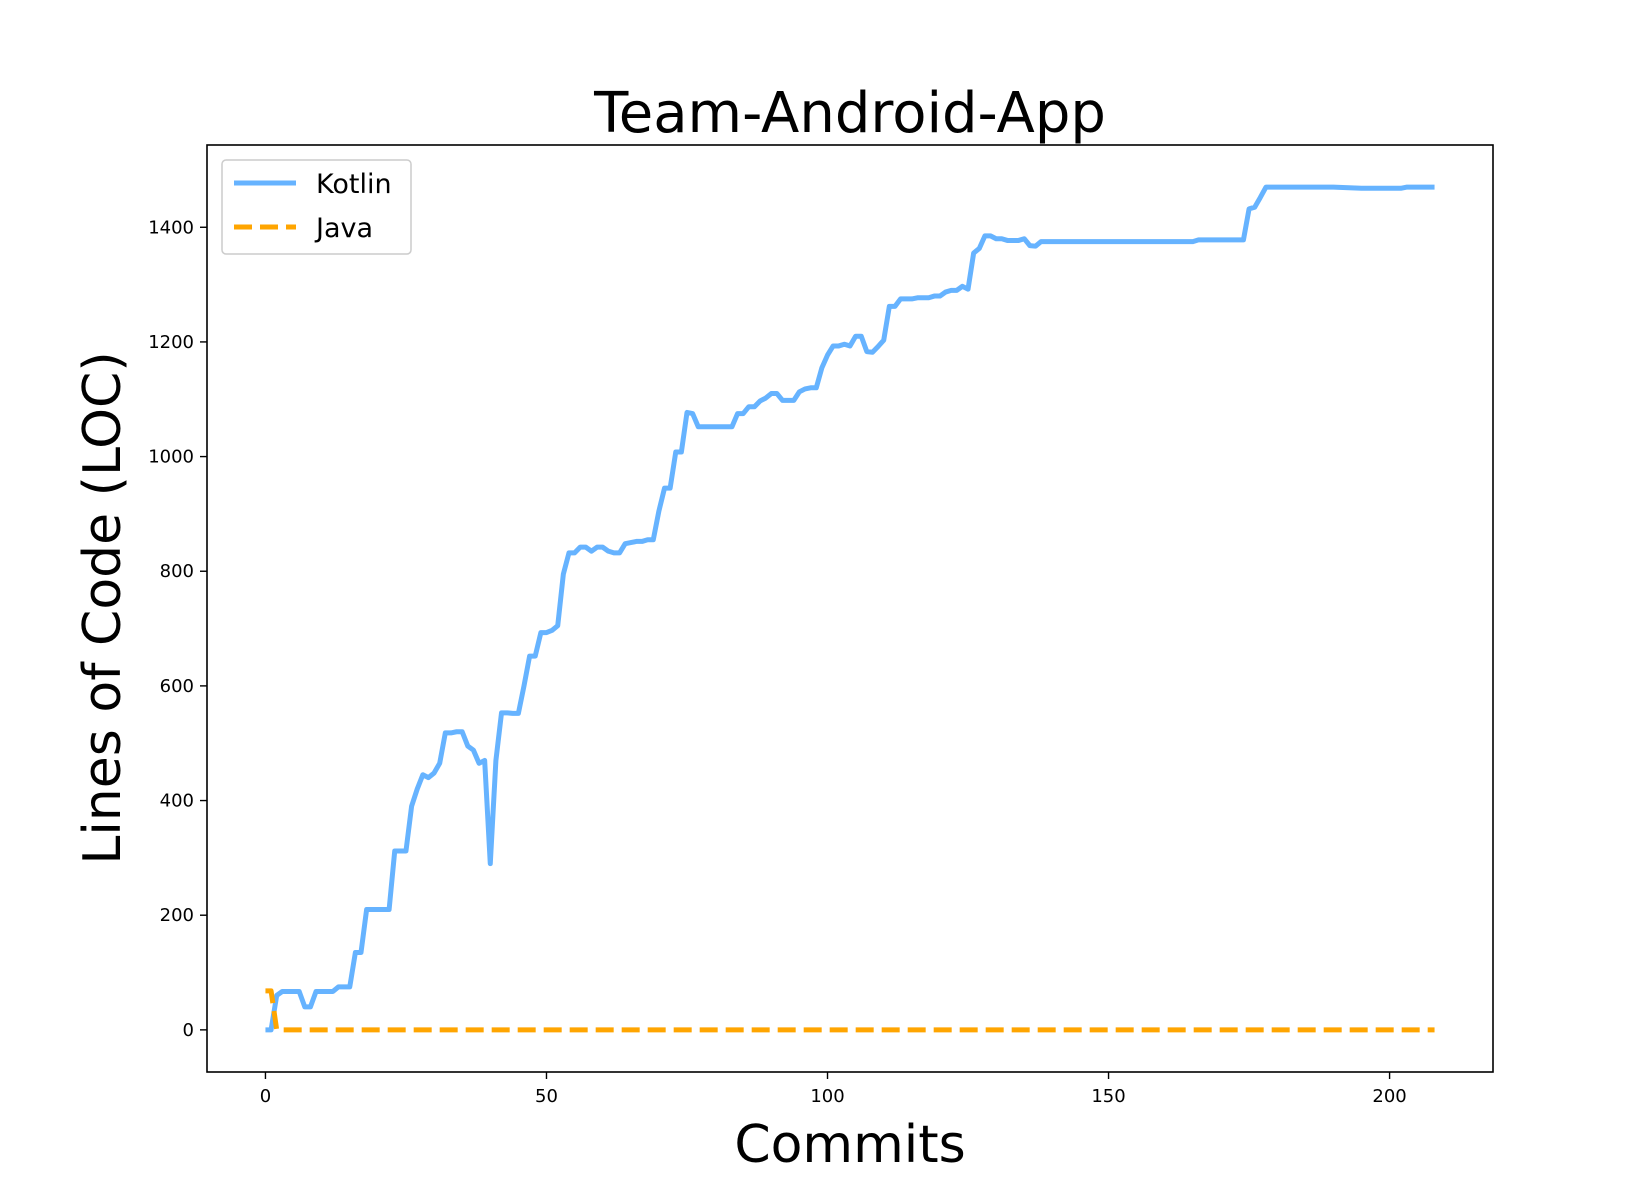  I want to click on x-tick-label: 50, so click(546, 1096).